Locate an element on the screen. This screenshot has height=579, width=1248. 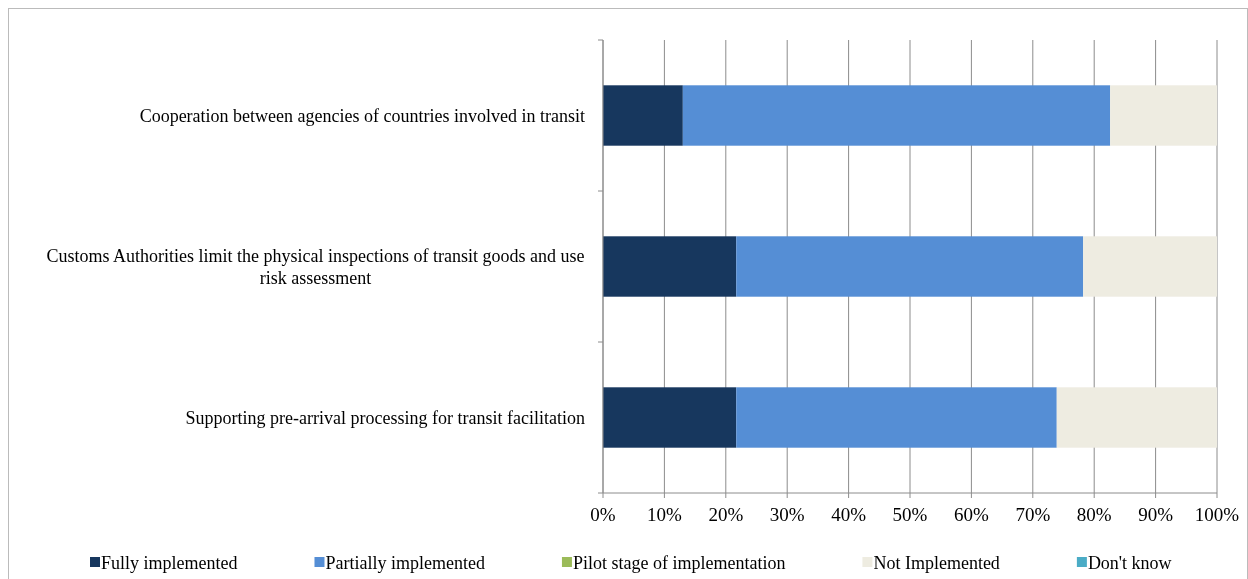
legend-label: Pilot stage of implementation is located at coordinates (679, 563).